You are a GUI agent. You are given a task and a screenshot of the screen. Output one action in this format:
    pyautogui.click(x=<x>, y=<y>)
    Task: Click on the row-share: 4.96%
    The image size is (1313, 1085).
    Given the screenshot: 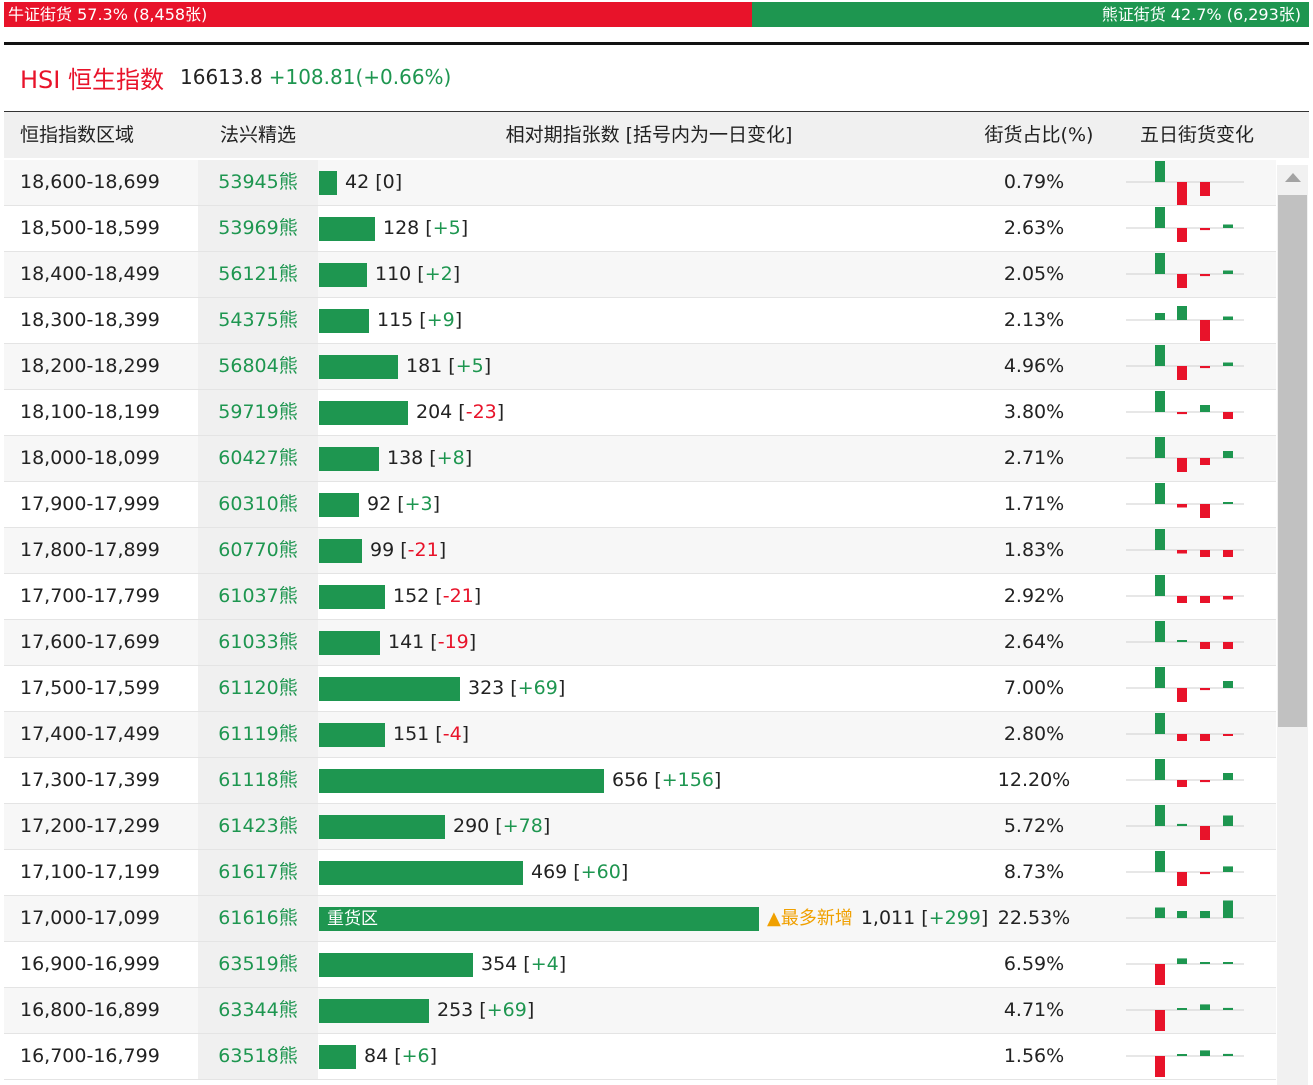 What is the action you would take?
    pyautogui.click(x=1034, y=366)
    